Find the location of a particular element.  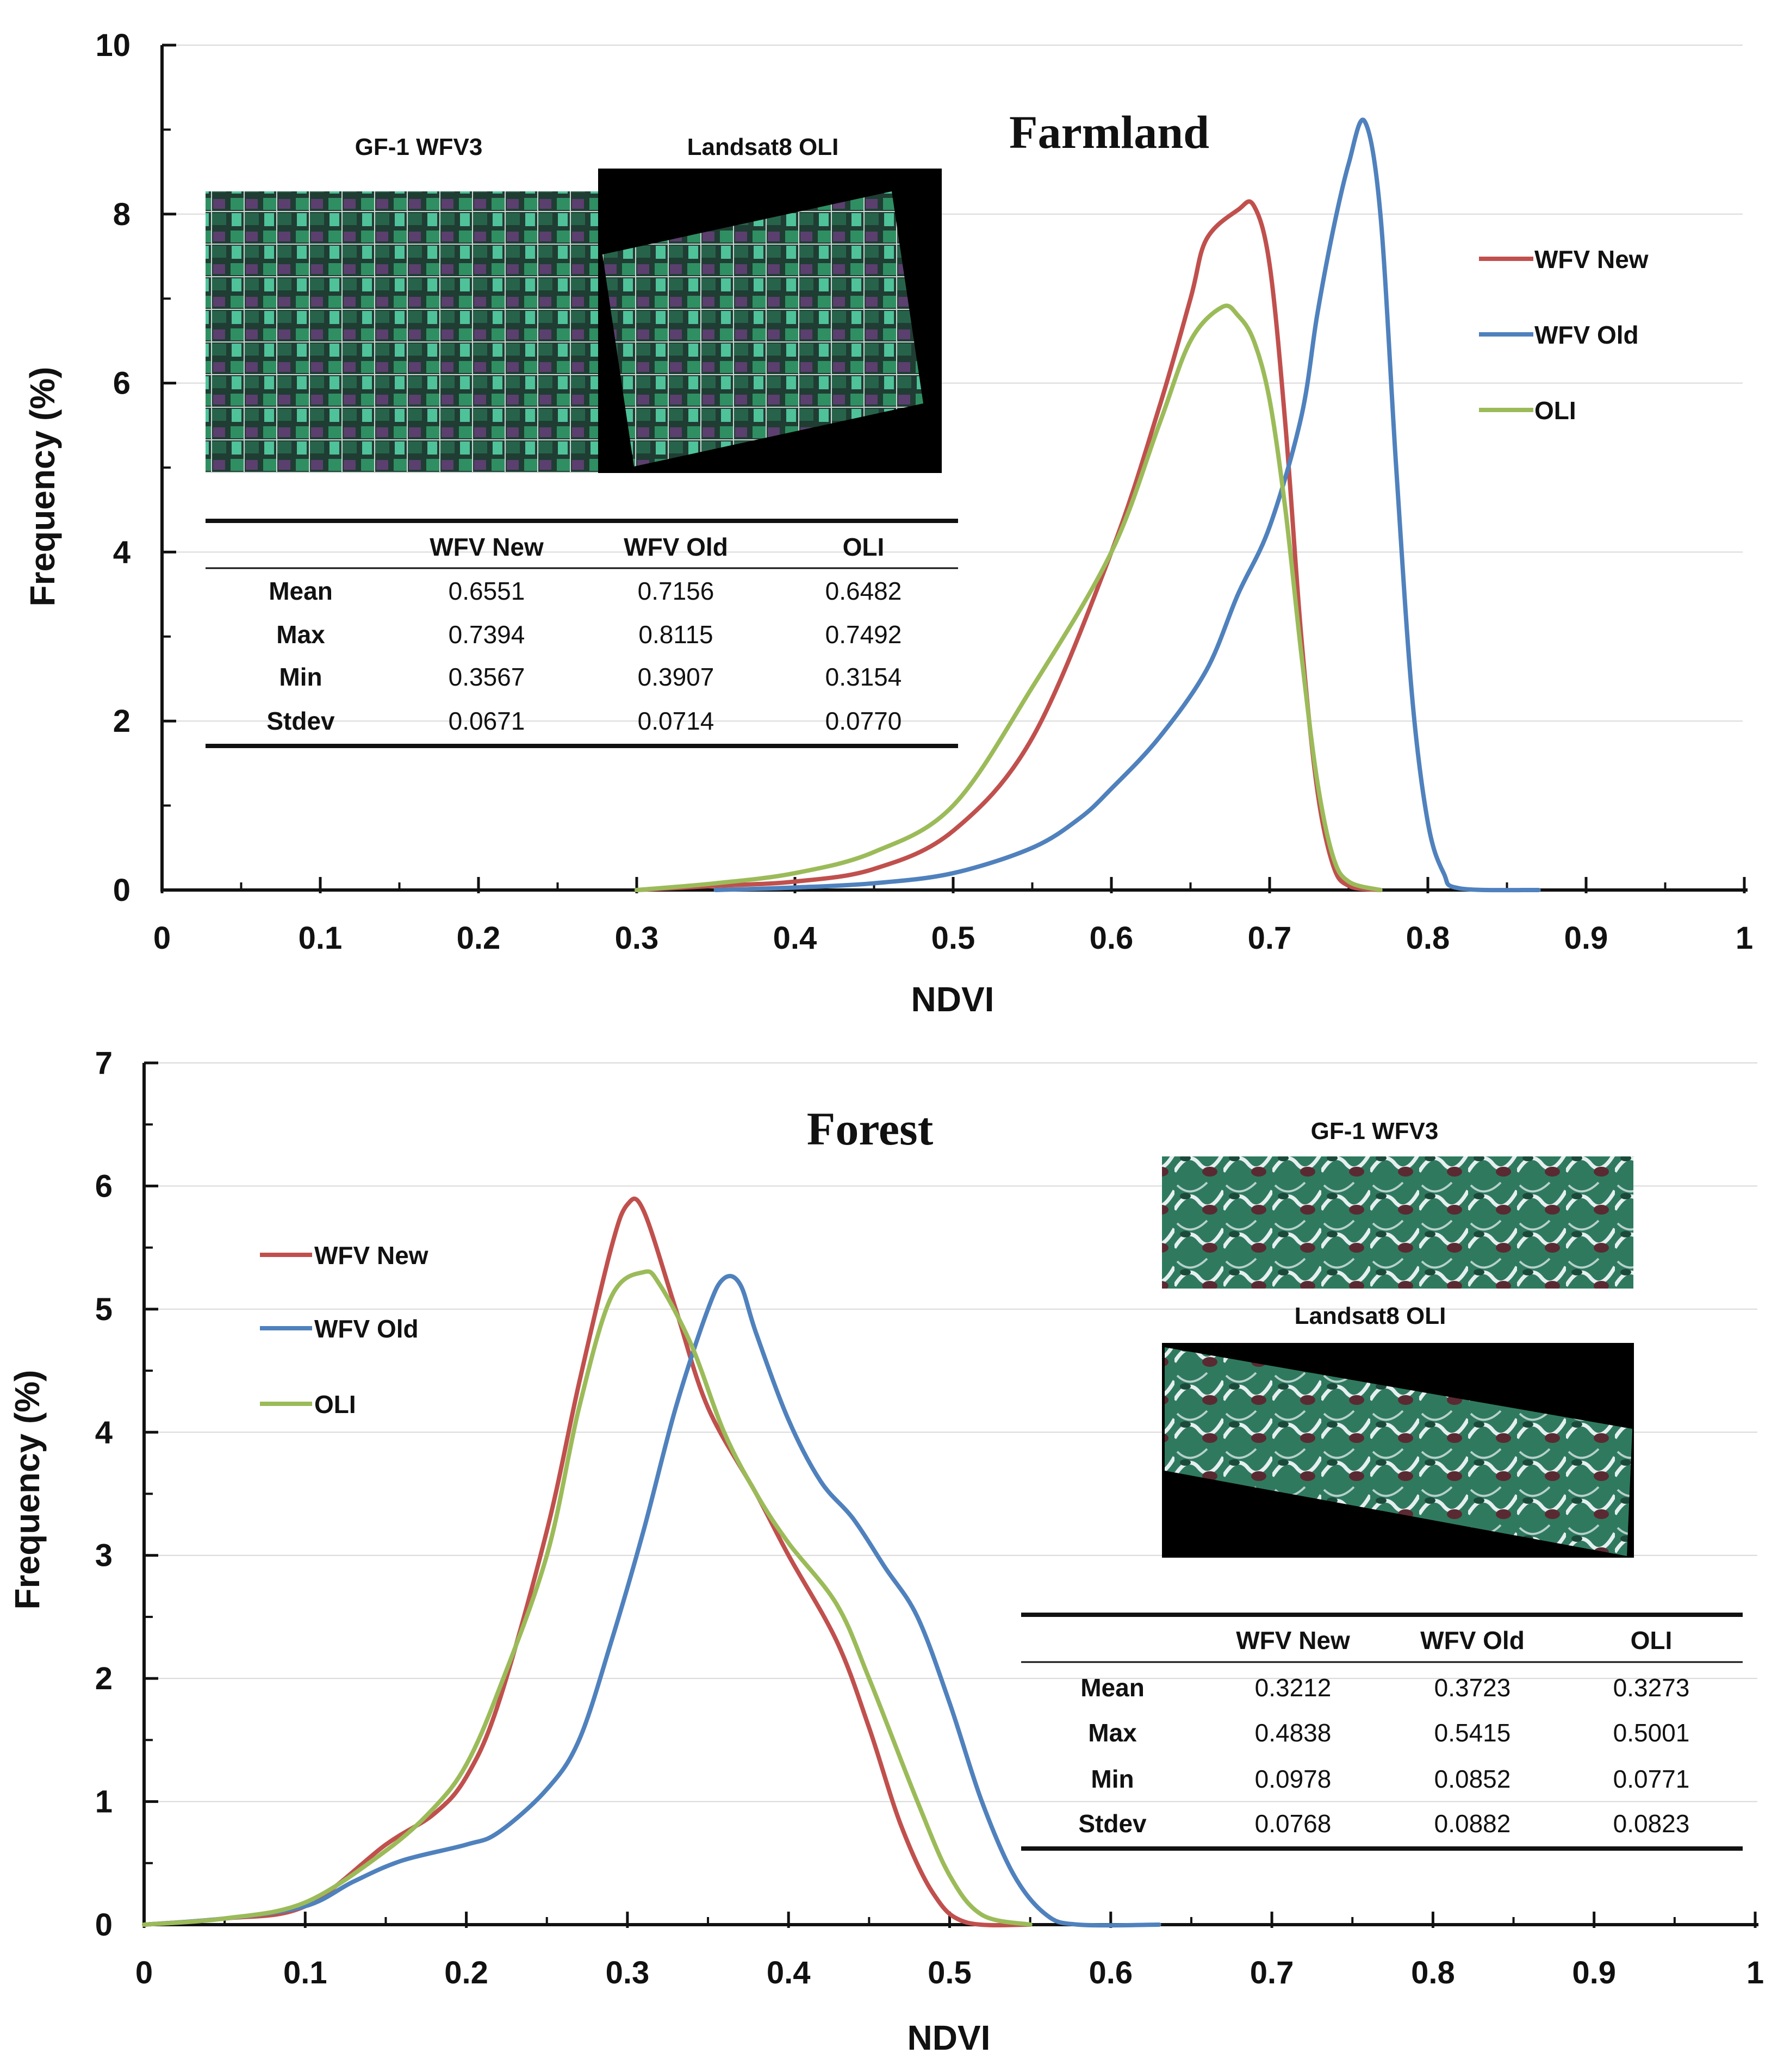

farmland-legend: WFV New WFV Old OLI is located at coordinates (1564, 335).